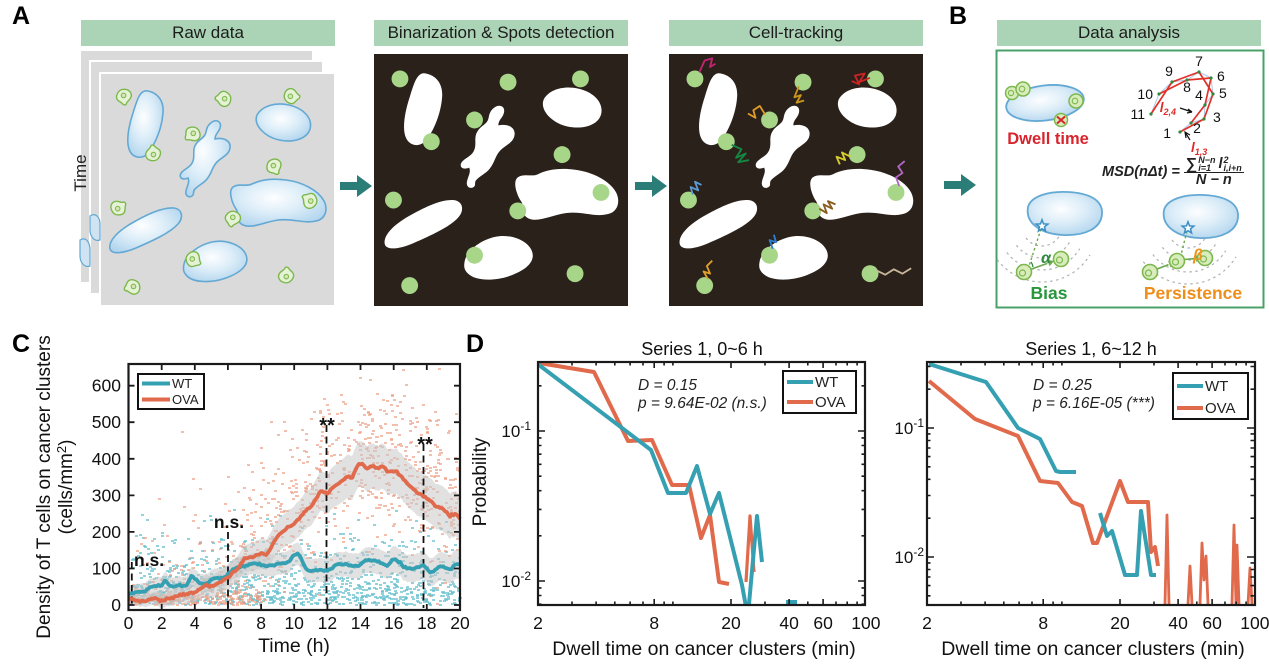 This screenshot has height=665, width=1269. Describe the element at coordinates (65, 487) in the screenshot. I see `svg-text: (cells/mm2)` at that location.